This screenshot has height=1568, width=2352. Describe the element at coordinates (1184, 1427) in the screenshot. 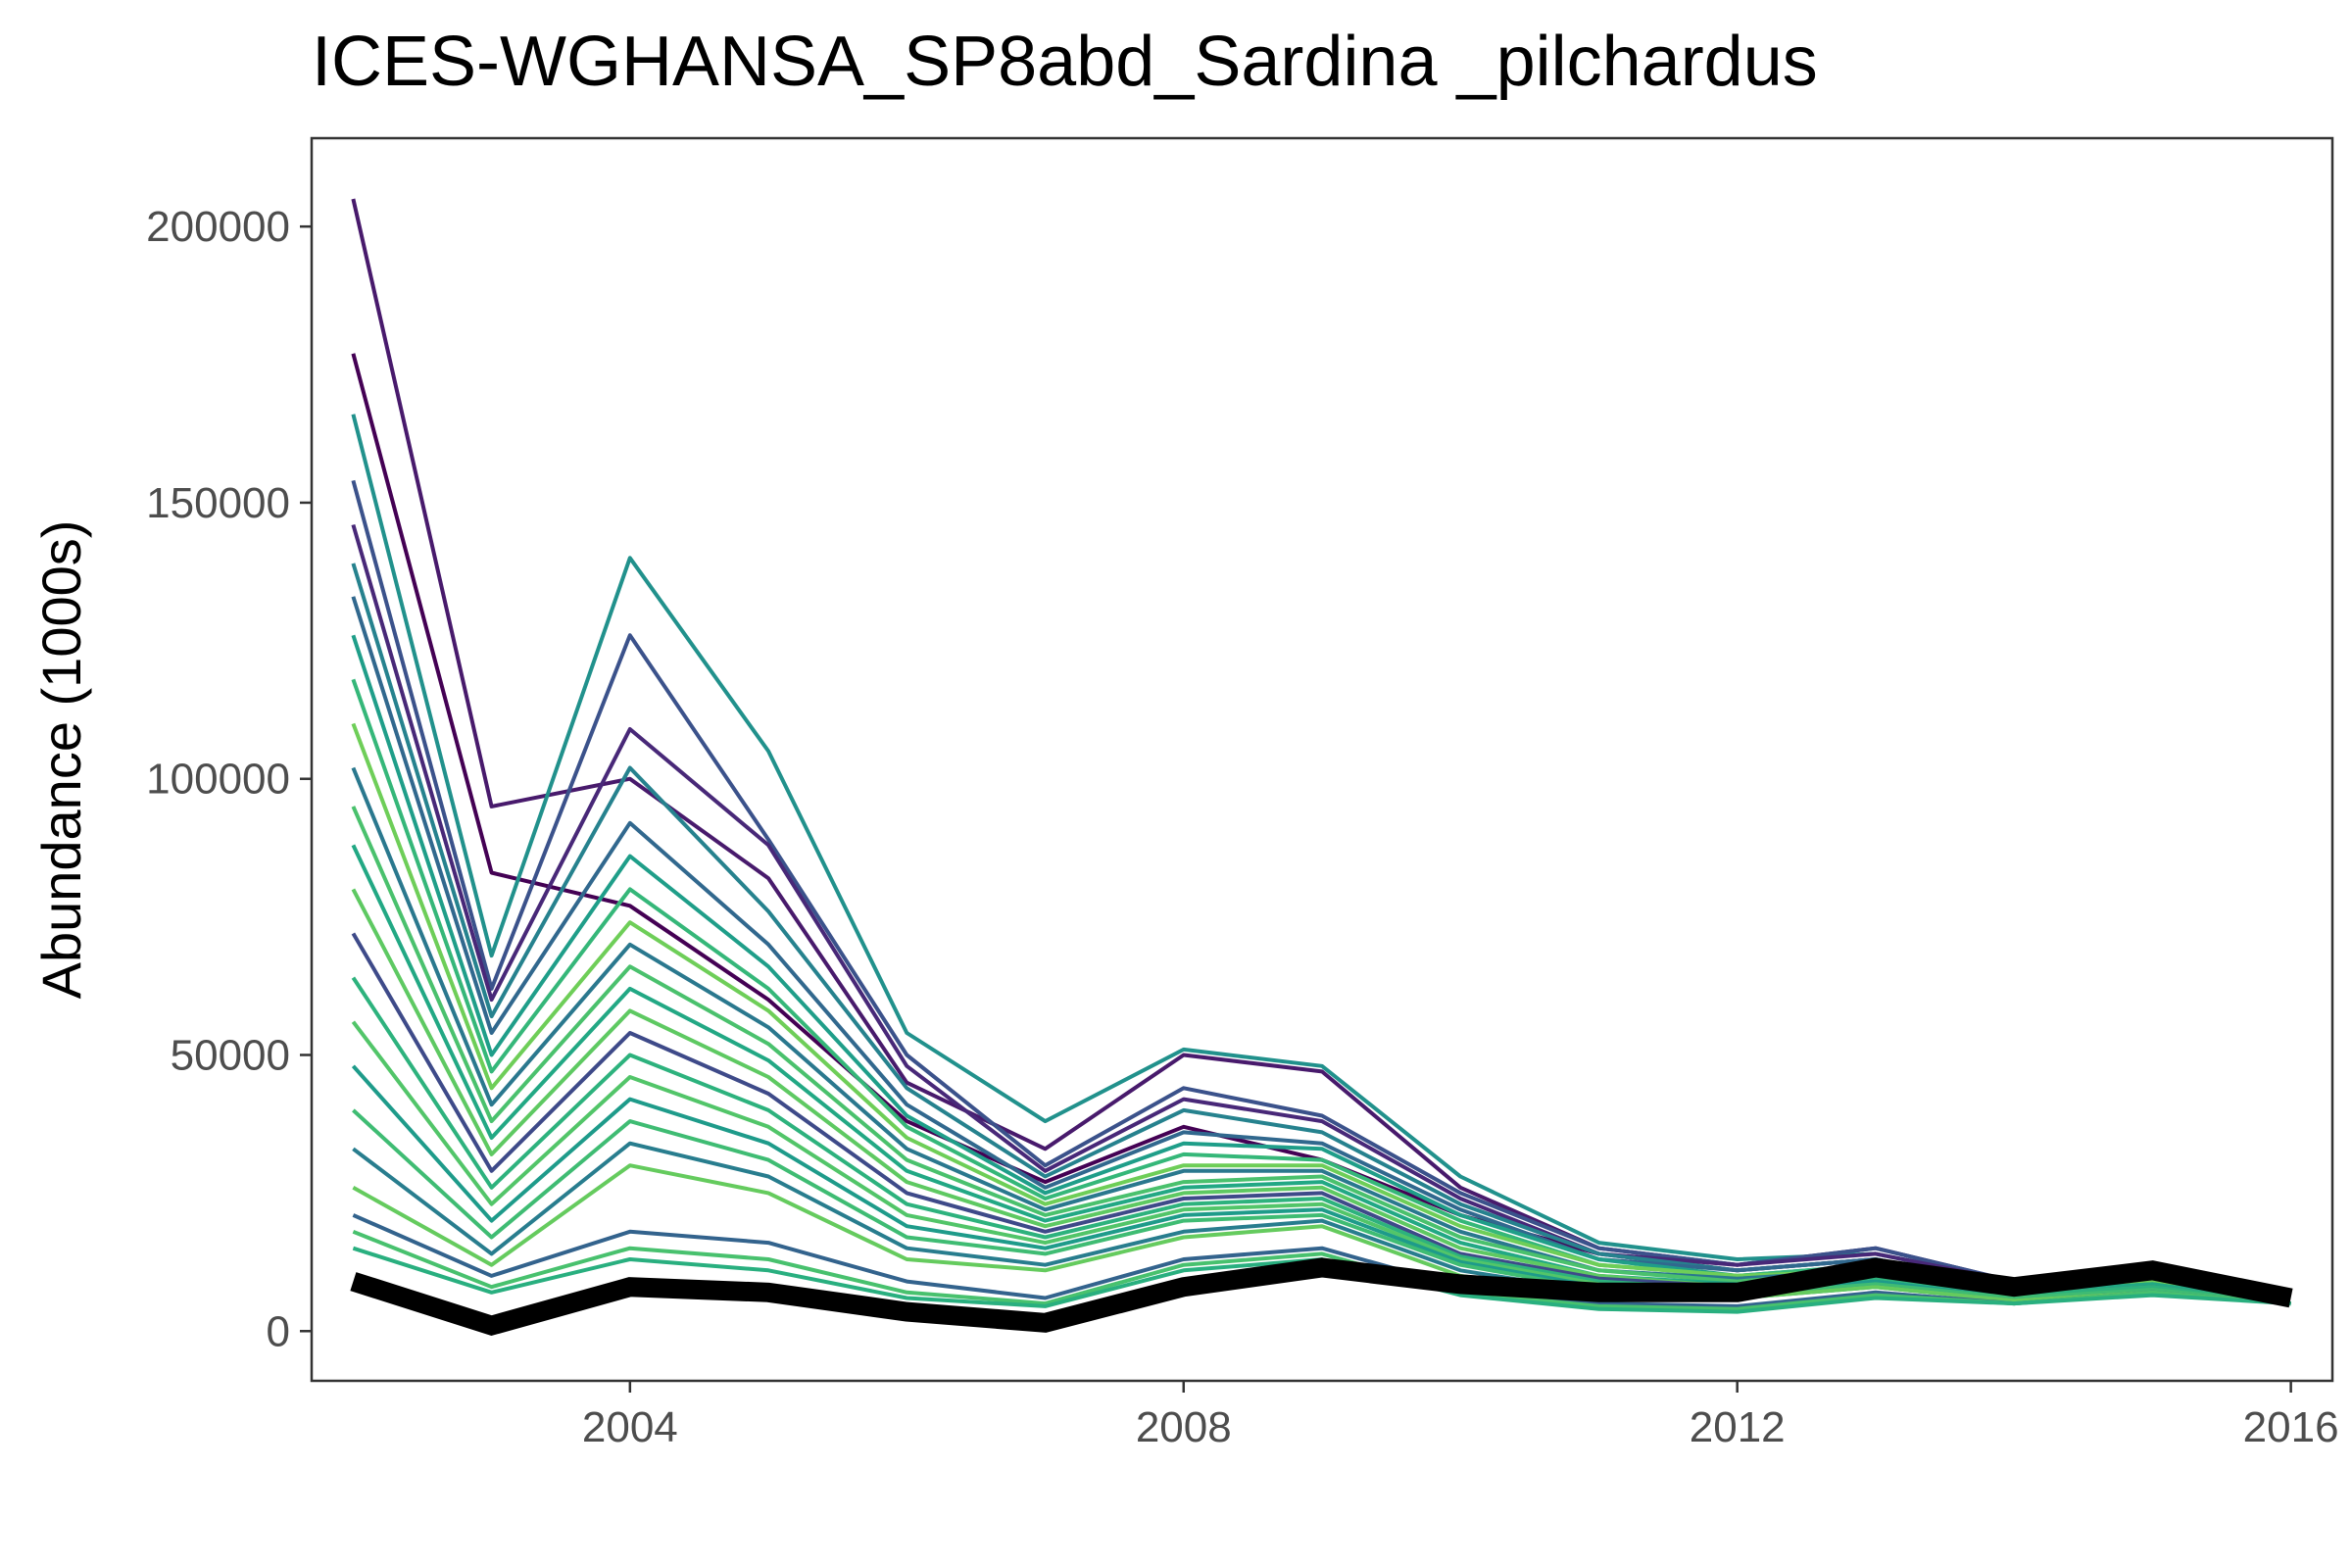

I see `x-tick-label: 2008` at that location.